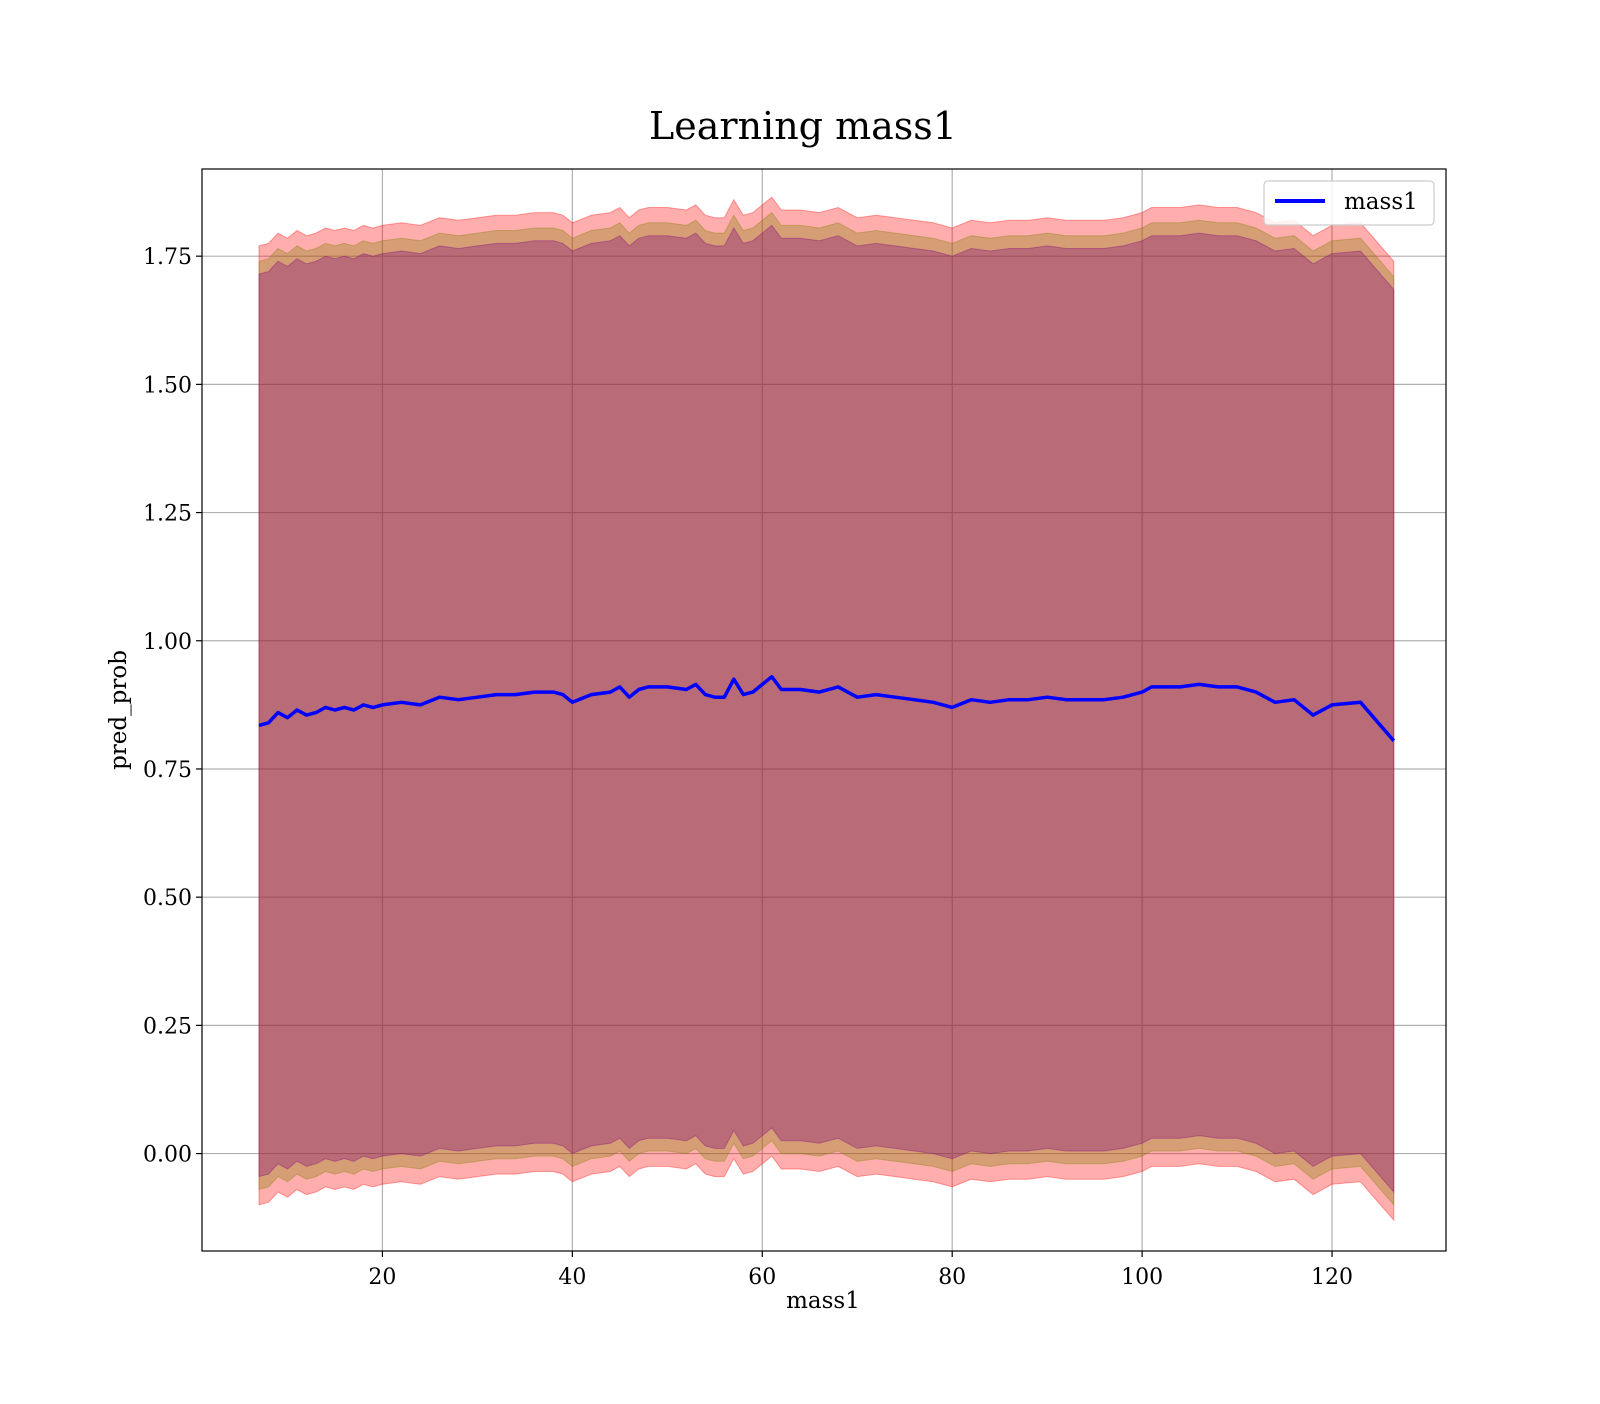  What do you see at coordinates (167, 1026) in the screenshot?
I see `y-tick-label: 0.25` at bounding box center [167, 1026].